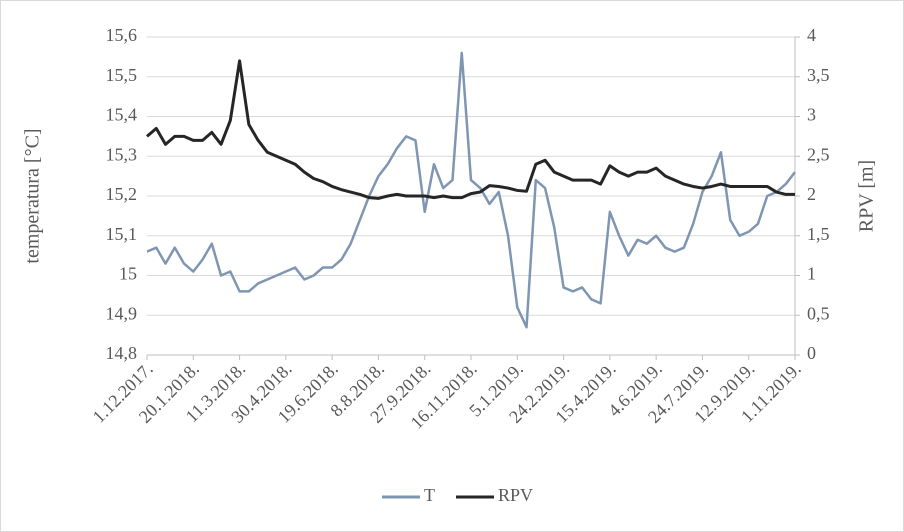 This screenshot has height=532, width=904. Describe the element at coordinates (122, 353) in the screenshot. I see `y-tick-label: 14,8` at that location.